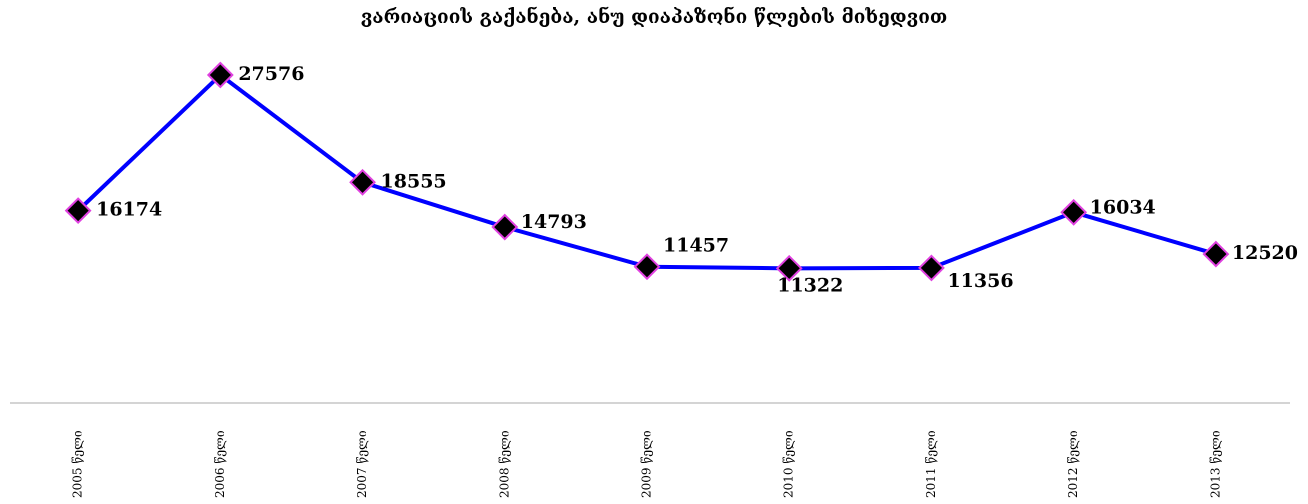 The height and width of the screenshot is (504, 1308). What do you see at coordinates (931, 464) in the screenshot?
I see `x-tick-label: 2011 წელი` at bounding box center [931, 464].